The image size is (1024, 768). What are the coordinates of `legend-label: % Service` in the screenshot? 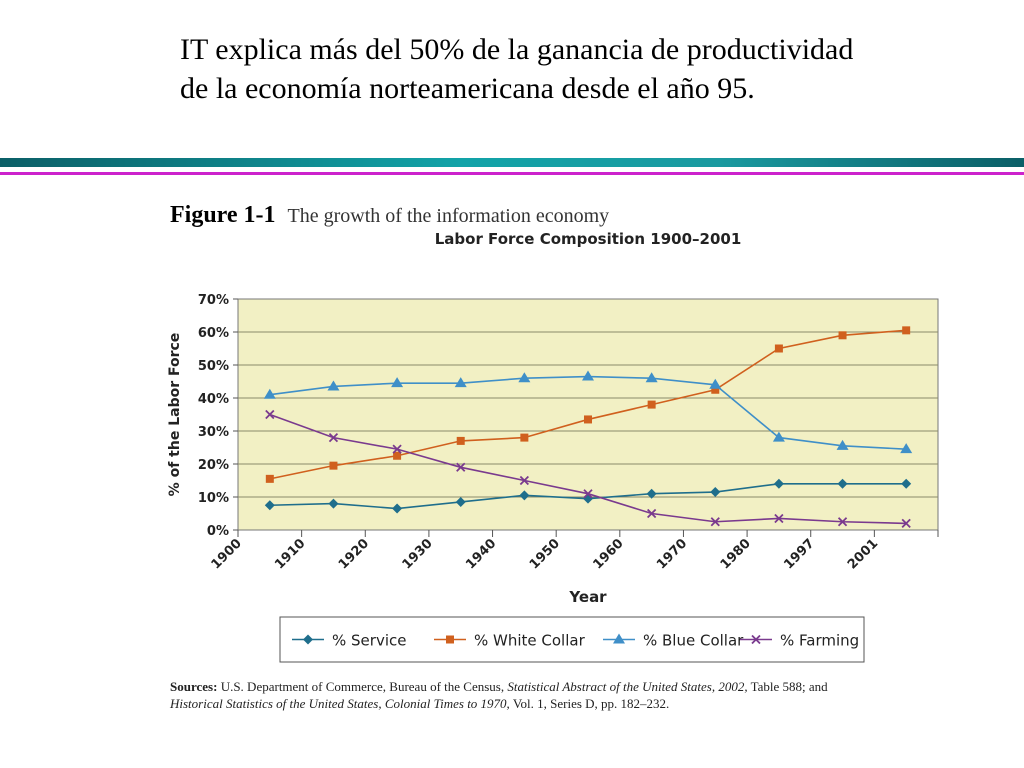 It's located at (369, 641).